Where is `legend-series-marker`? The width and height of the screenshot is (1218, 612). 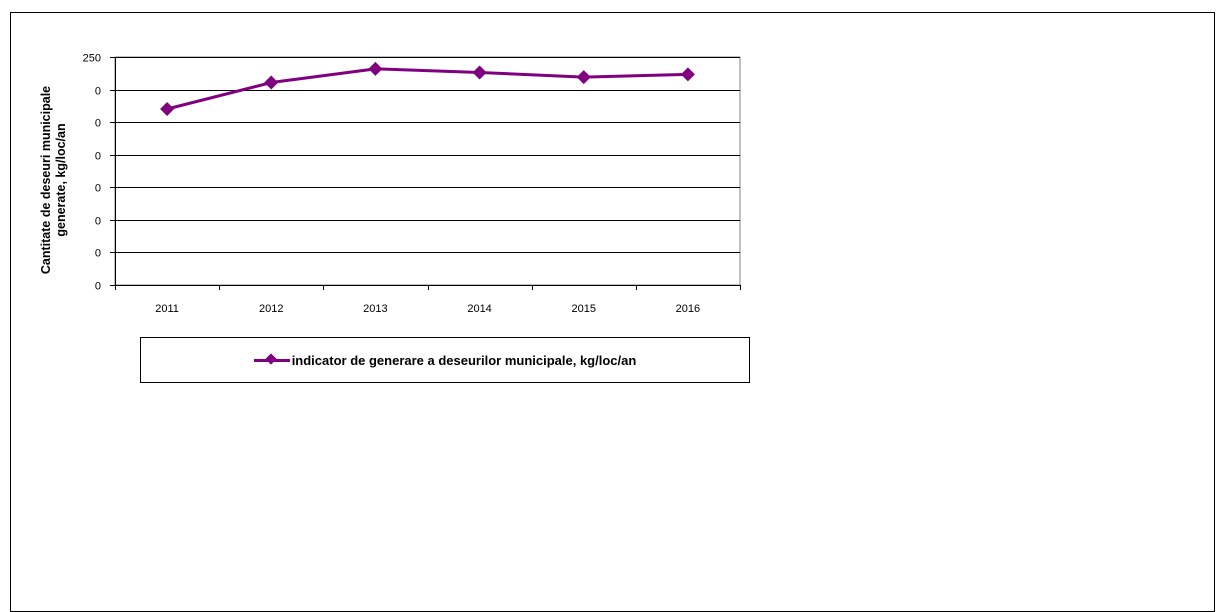 legend-series-marker is located at coordinates (271, 360).